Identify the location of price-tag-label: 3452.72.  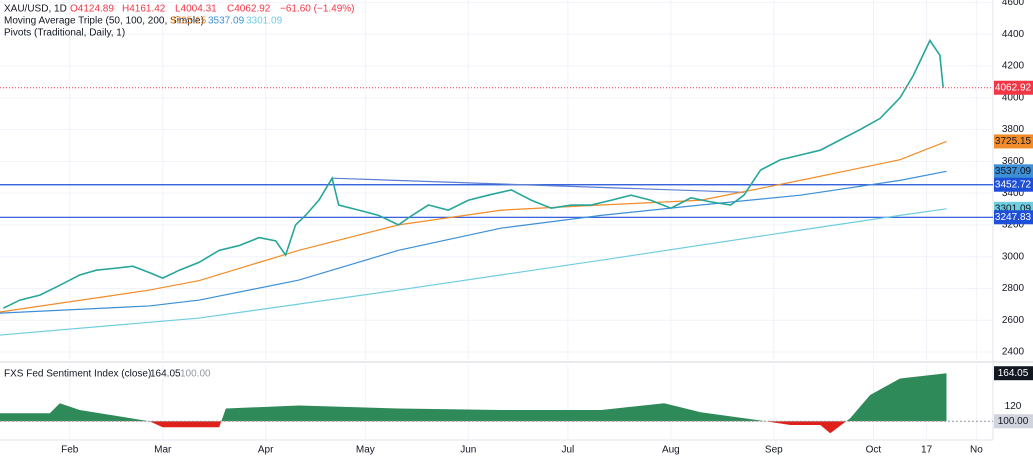
(1013, 184).